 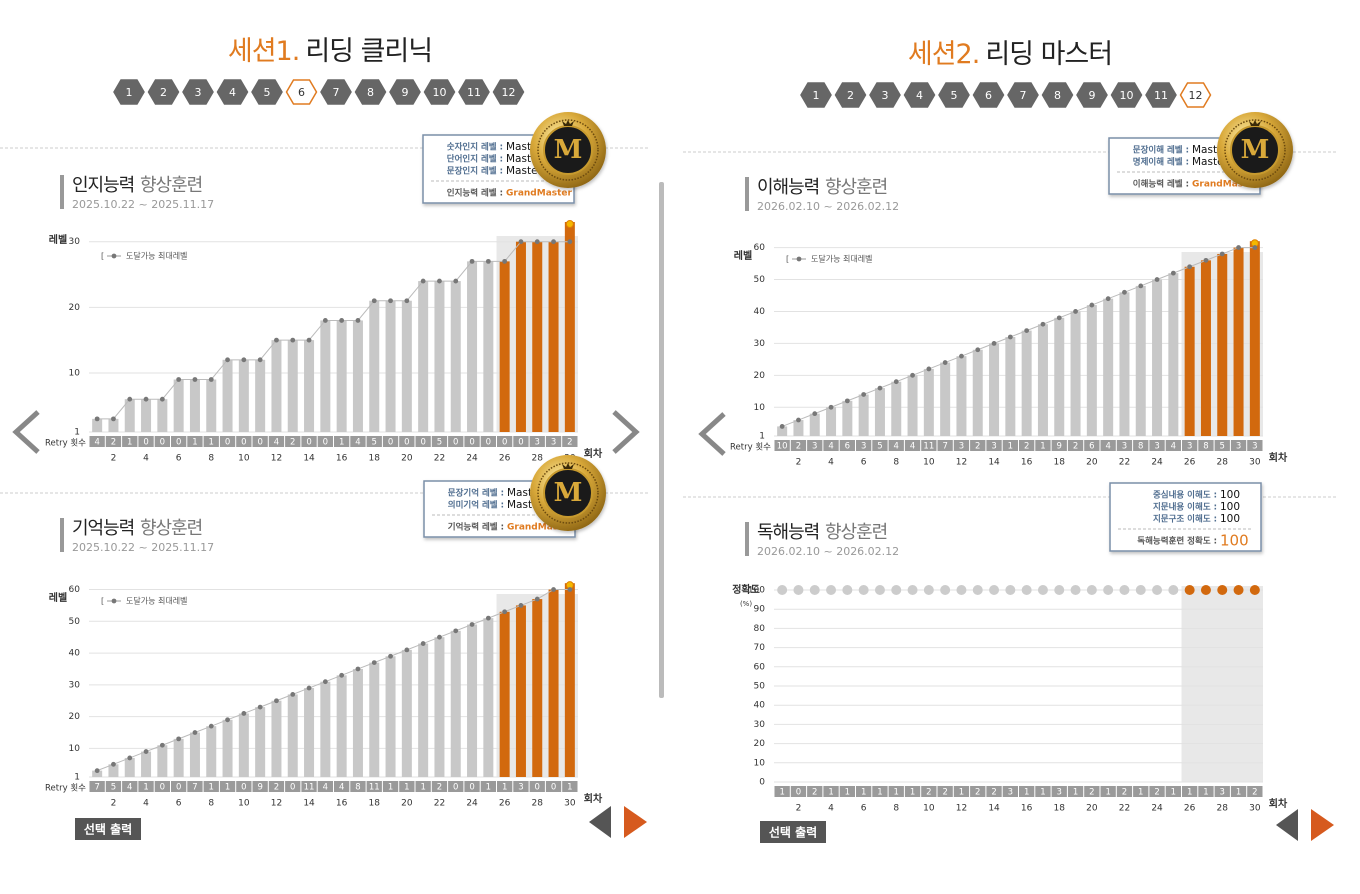 What do you see at coordinates (505, 459) in the screenshot?
I see `x-tick-label: 26` at bounding box center [505, 459].